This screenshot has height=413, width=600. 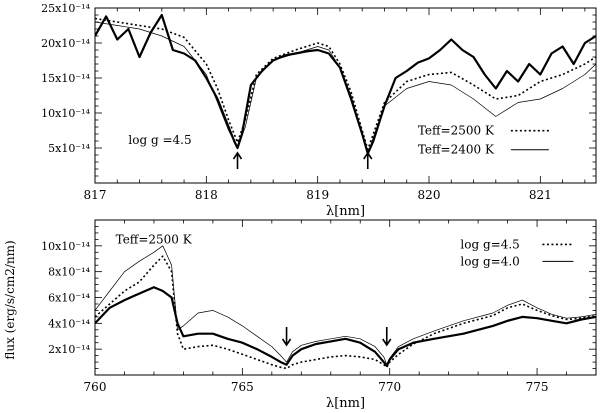 I want to click on shared-ylabel: flux (erg/s/cm2/nm), so click(x=10, y=299).